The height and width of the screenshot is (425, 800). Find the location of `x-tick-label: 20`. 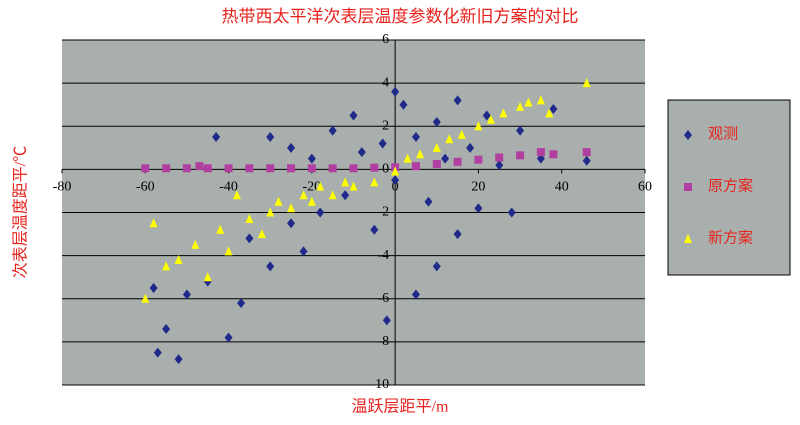

x-tick-label: 20 is located at coordinates (478, 187).